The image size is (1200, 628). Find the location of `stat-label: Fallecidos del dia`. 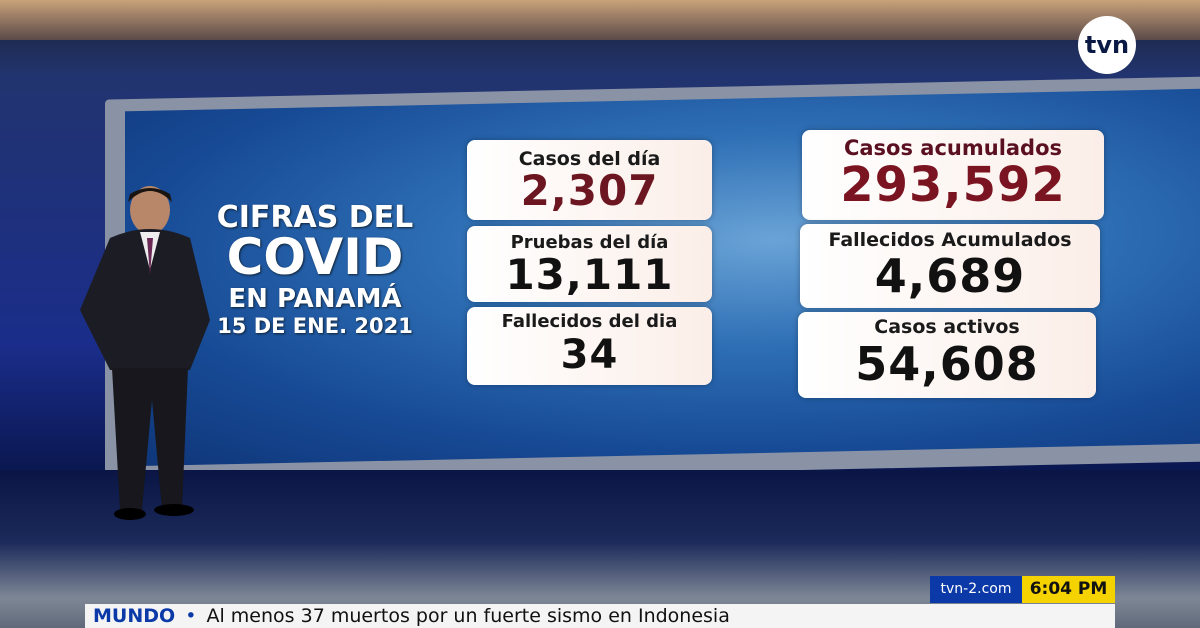

stat-label: Fallecidos del dia is located at coordinates (589, 321).